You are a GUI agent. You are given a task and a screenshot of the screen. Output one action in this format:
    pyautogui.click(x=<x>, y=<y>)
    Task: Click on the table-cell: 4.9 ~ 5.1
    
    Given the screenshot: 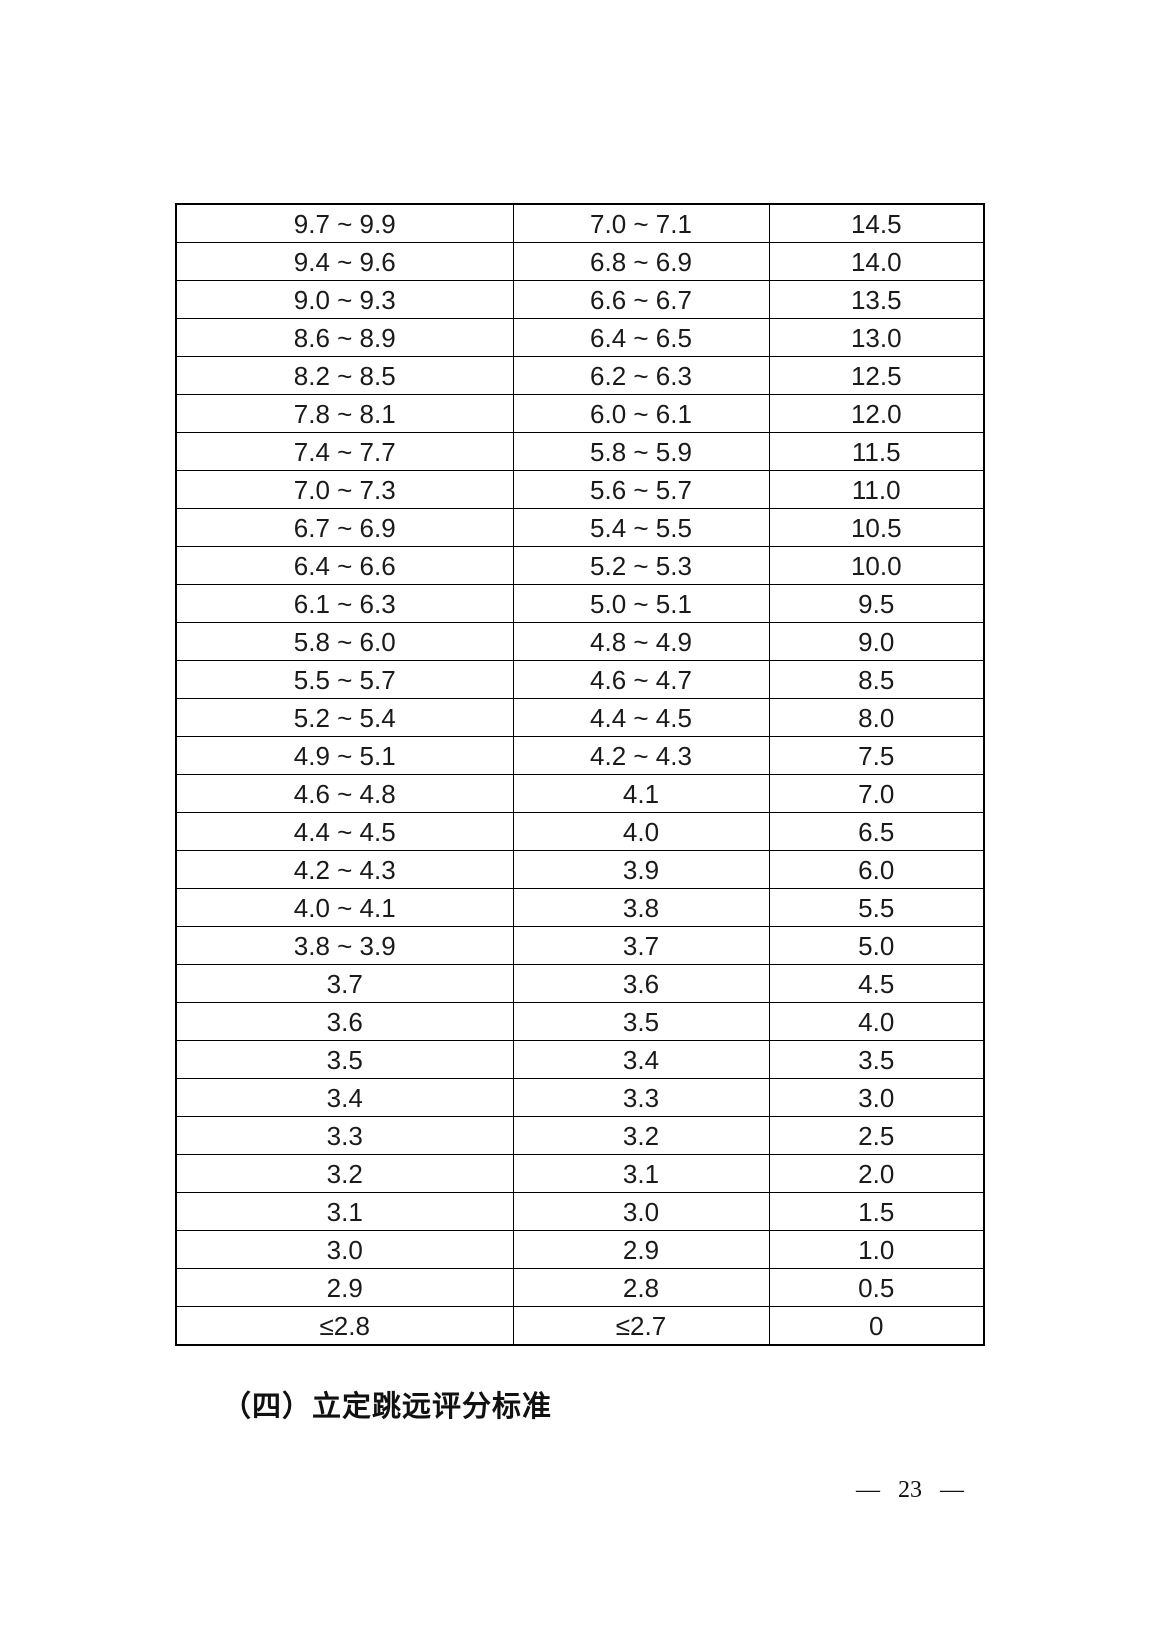 What is the action you would take?
    pyautogui.click(x=344, y=755)
    